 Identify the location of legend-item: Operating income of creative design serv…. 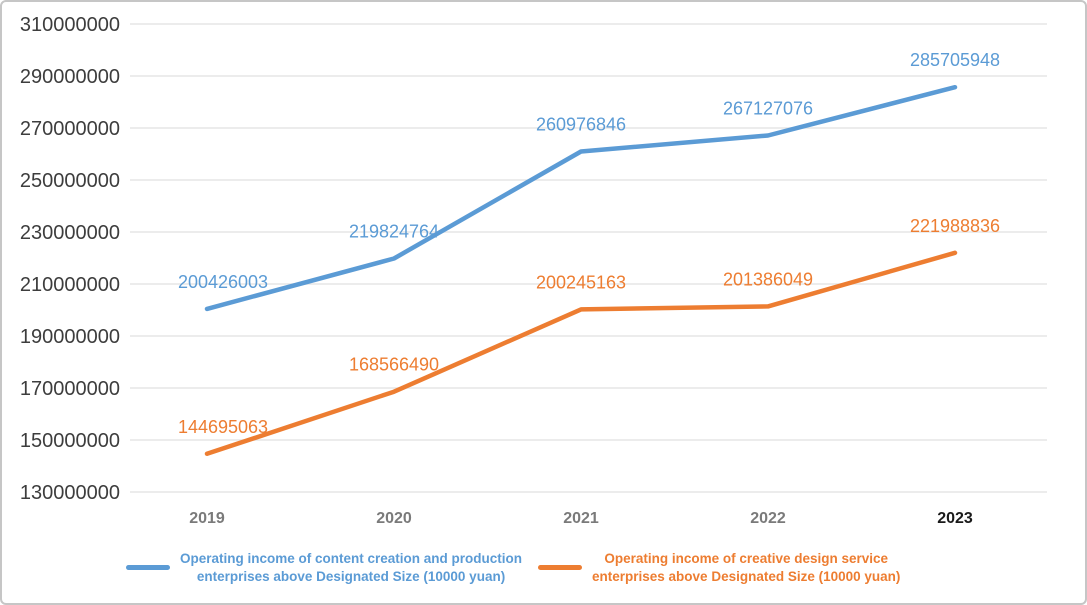
(719, 568).